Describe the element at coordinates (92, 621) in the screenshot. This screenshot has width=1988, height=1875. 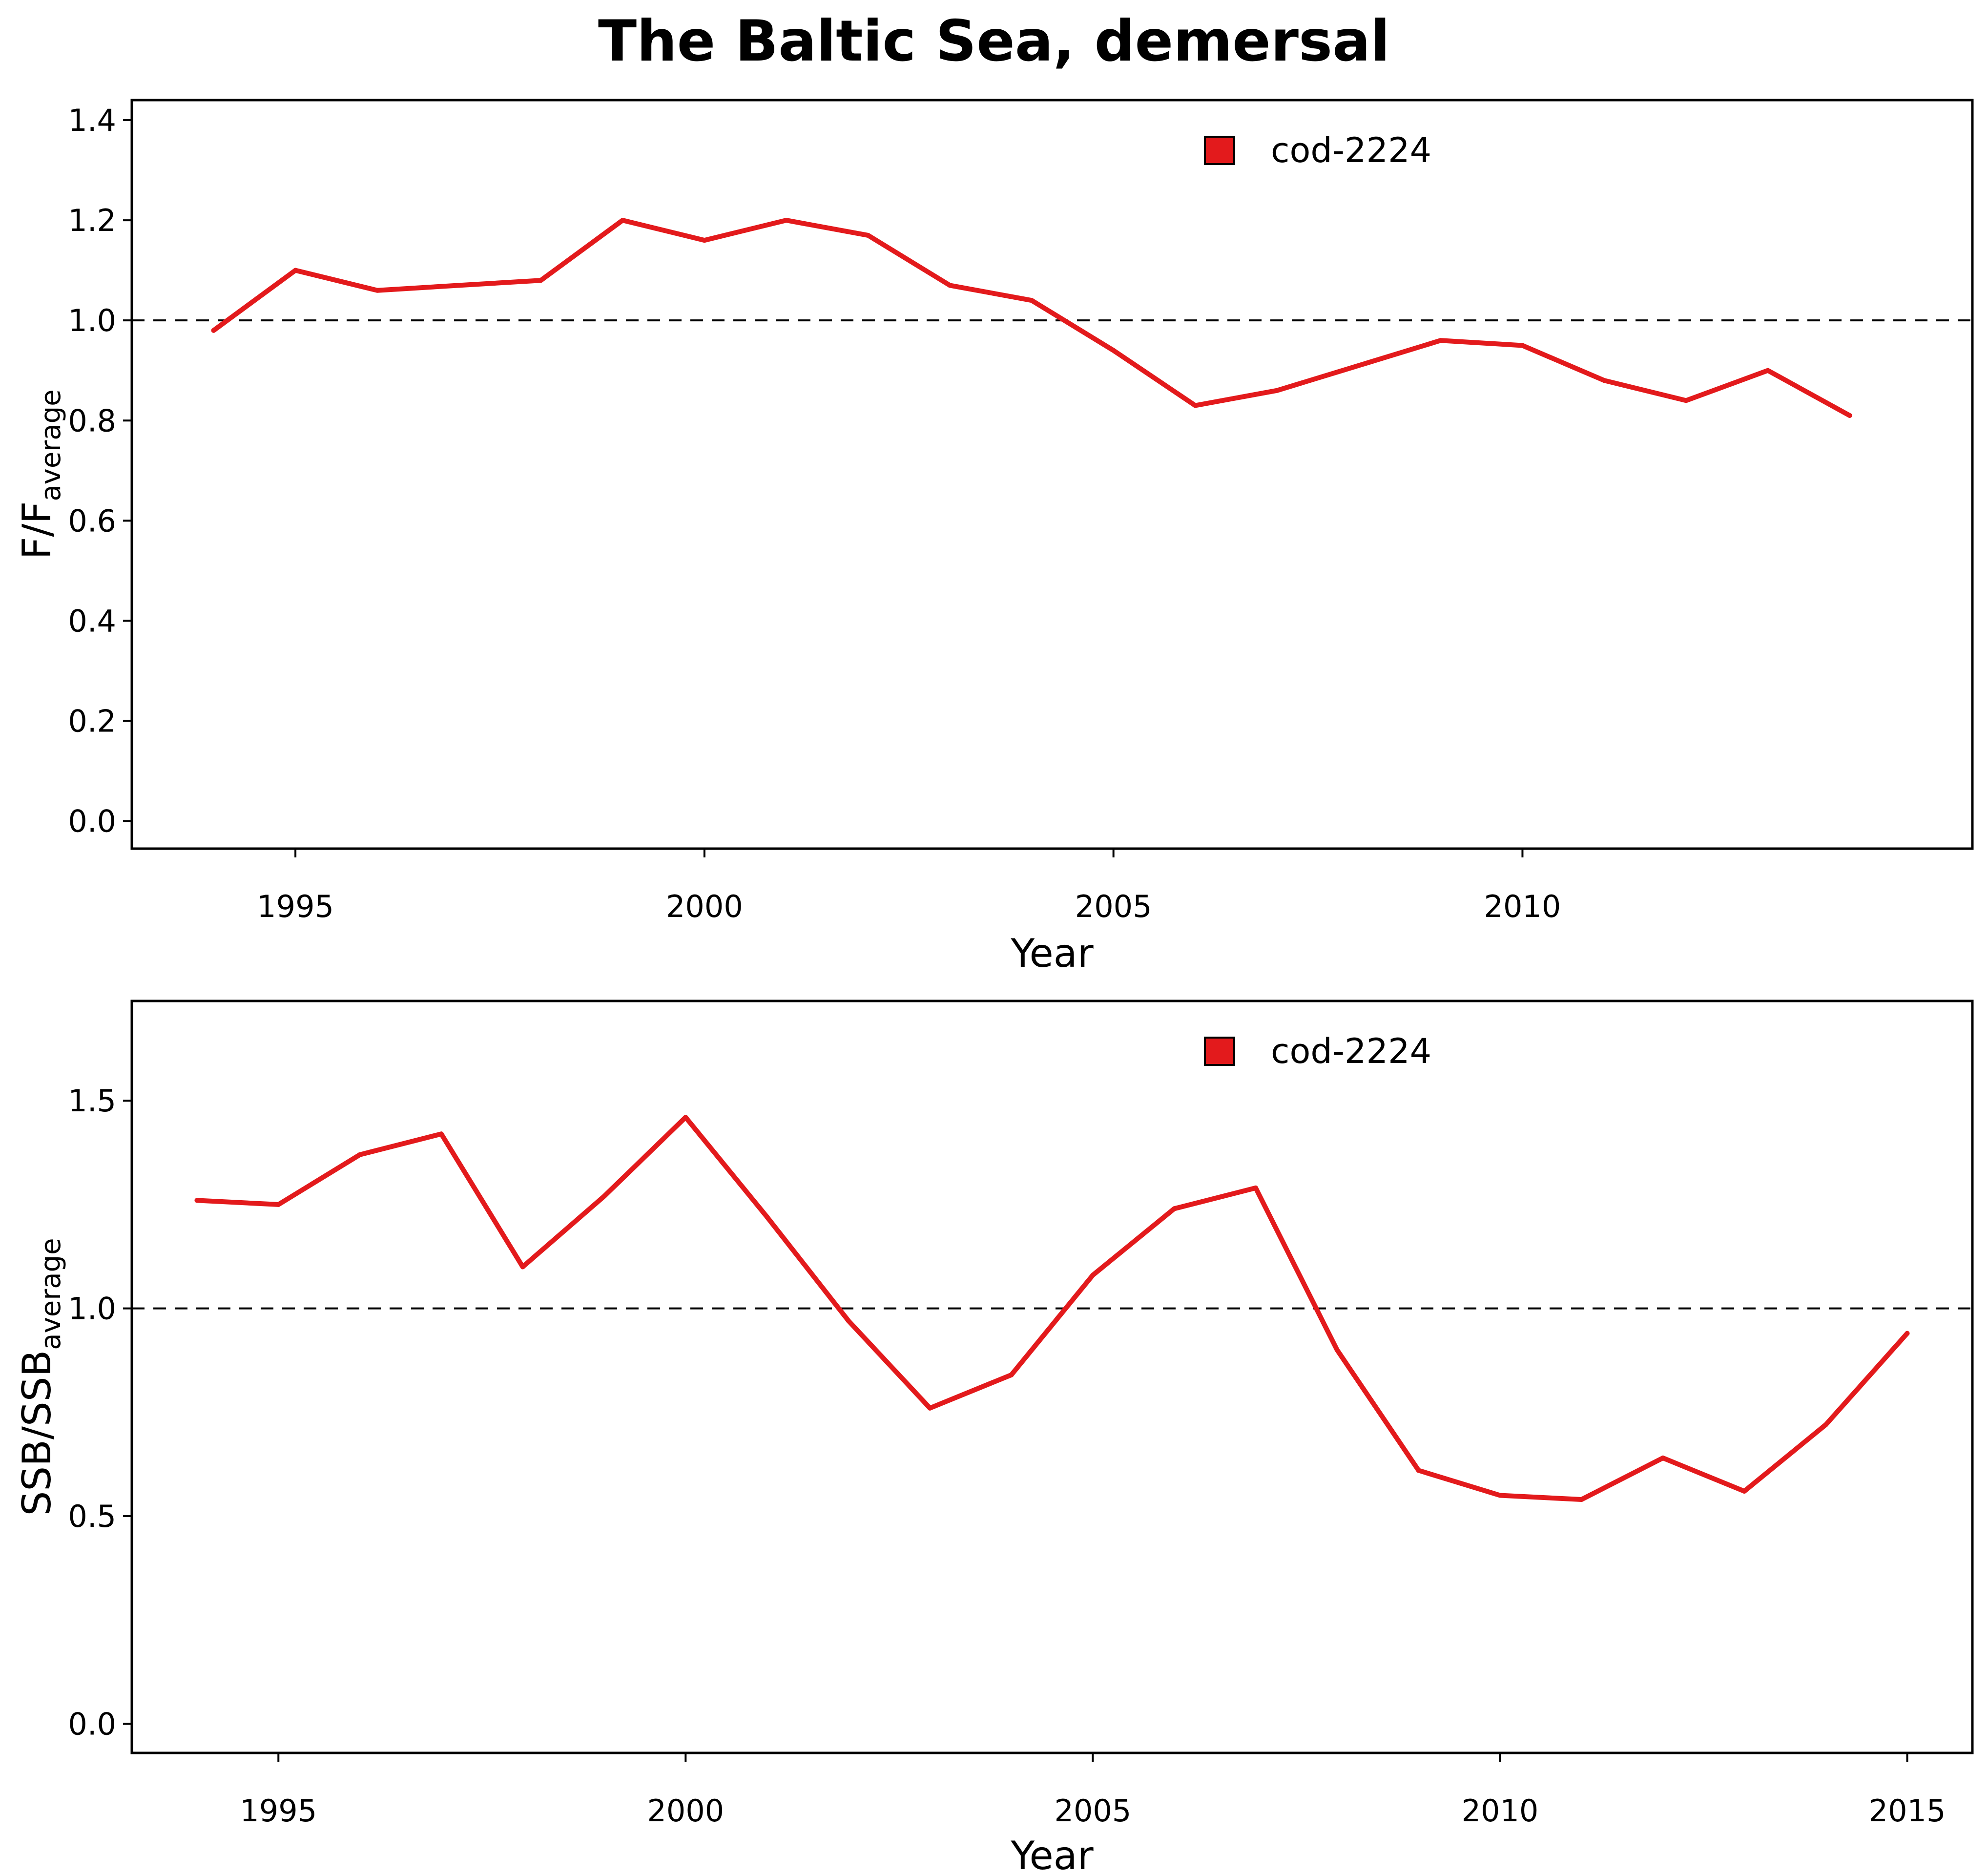
I see `y-tick-label: 0.4` at that location.